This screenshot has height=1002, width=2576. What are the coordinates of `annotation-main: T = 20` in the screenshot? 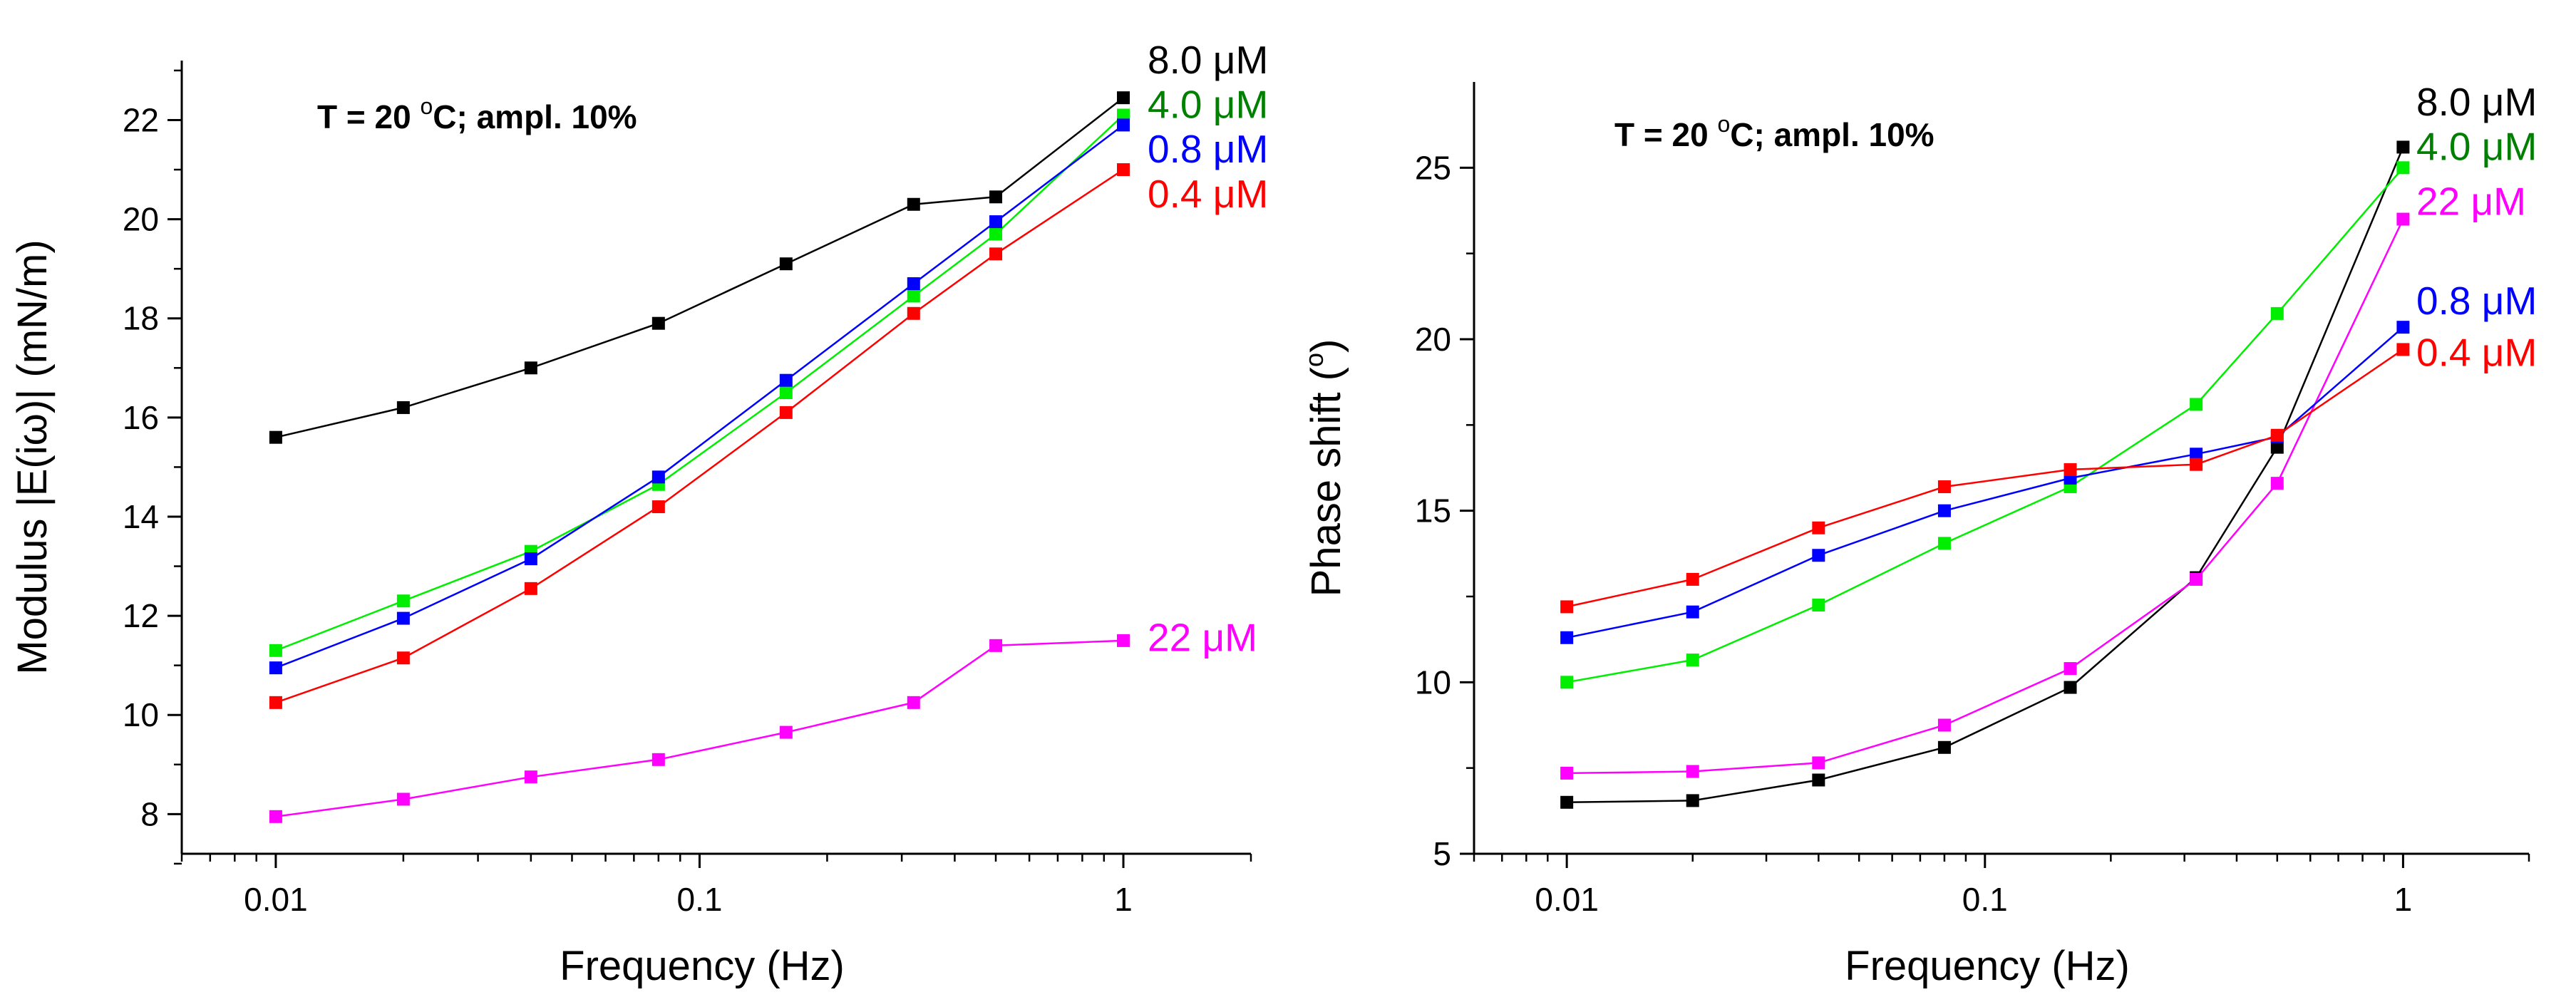 It's located at (368, 117).